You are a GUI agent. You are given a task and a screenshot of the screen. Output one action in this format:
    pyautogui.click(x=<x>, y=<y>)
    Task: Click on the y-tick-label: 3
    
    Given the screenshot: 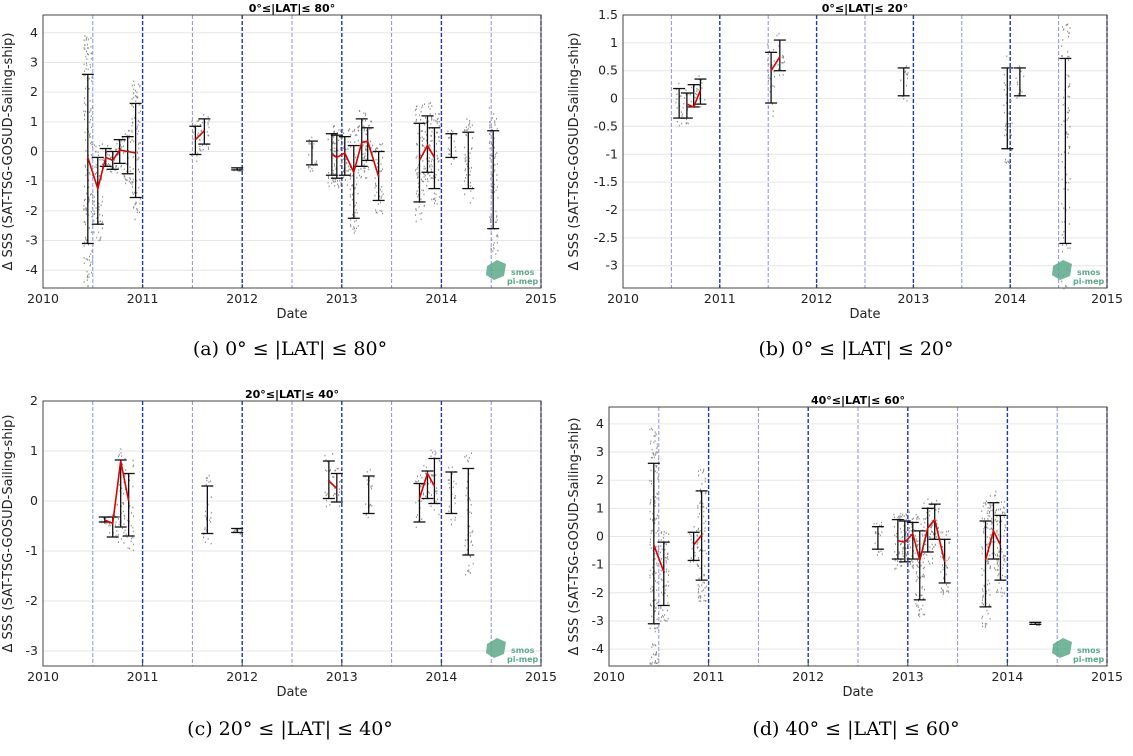 What is the action you would take?
    pyautogui.click(x=34, y=61)
    